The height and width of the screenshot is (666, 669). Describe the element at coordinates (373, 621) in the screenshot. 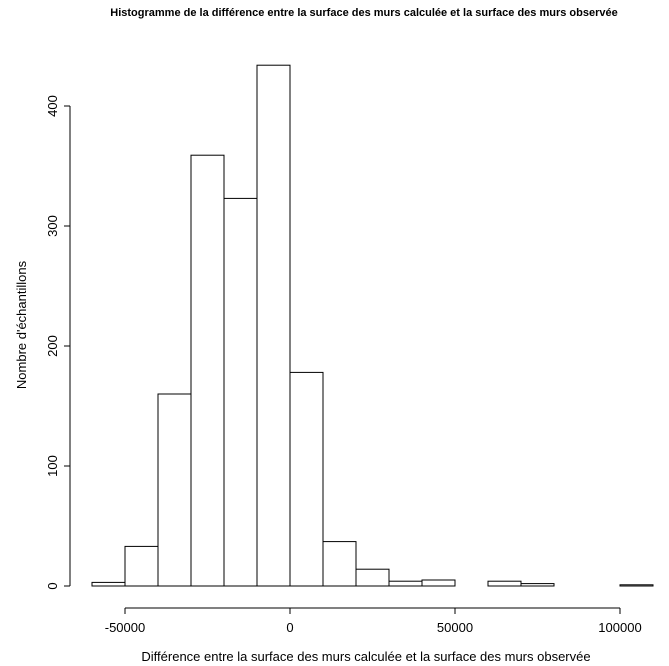

I see `x-axis: -50000 0 50000 100000` at that location.